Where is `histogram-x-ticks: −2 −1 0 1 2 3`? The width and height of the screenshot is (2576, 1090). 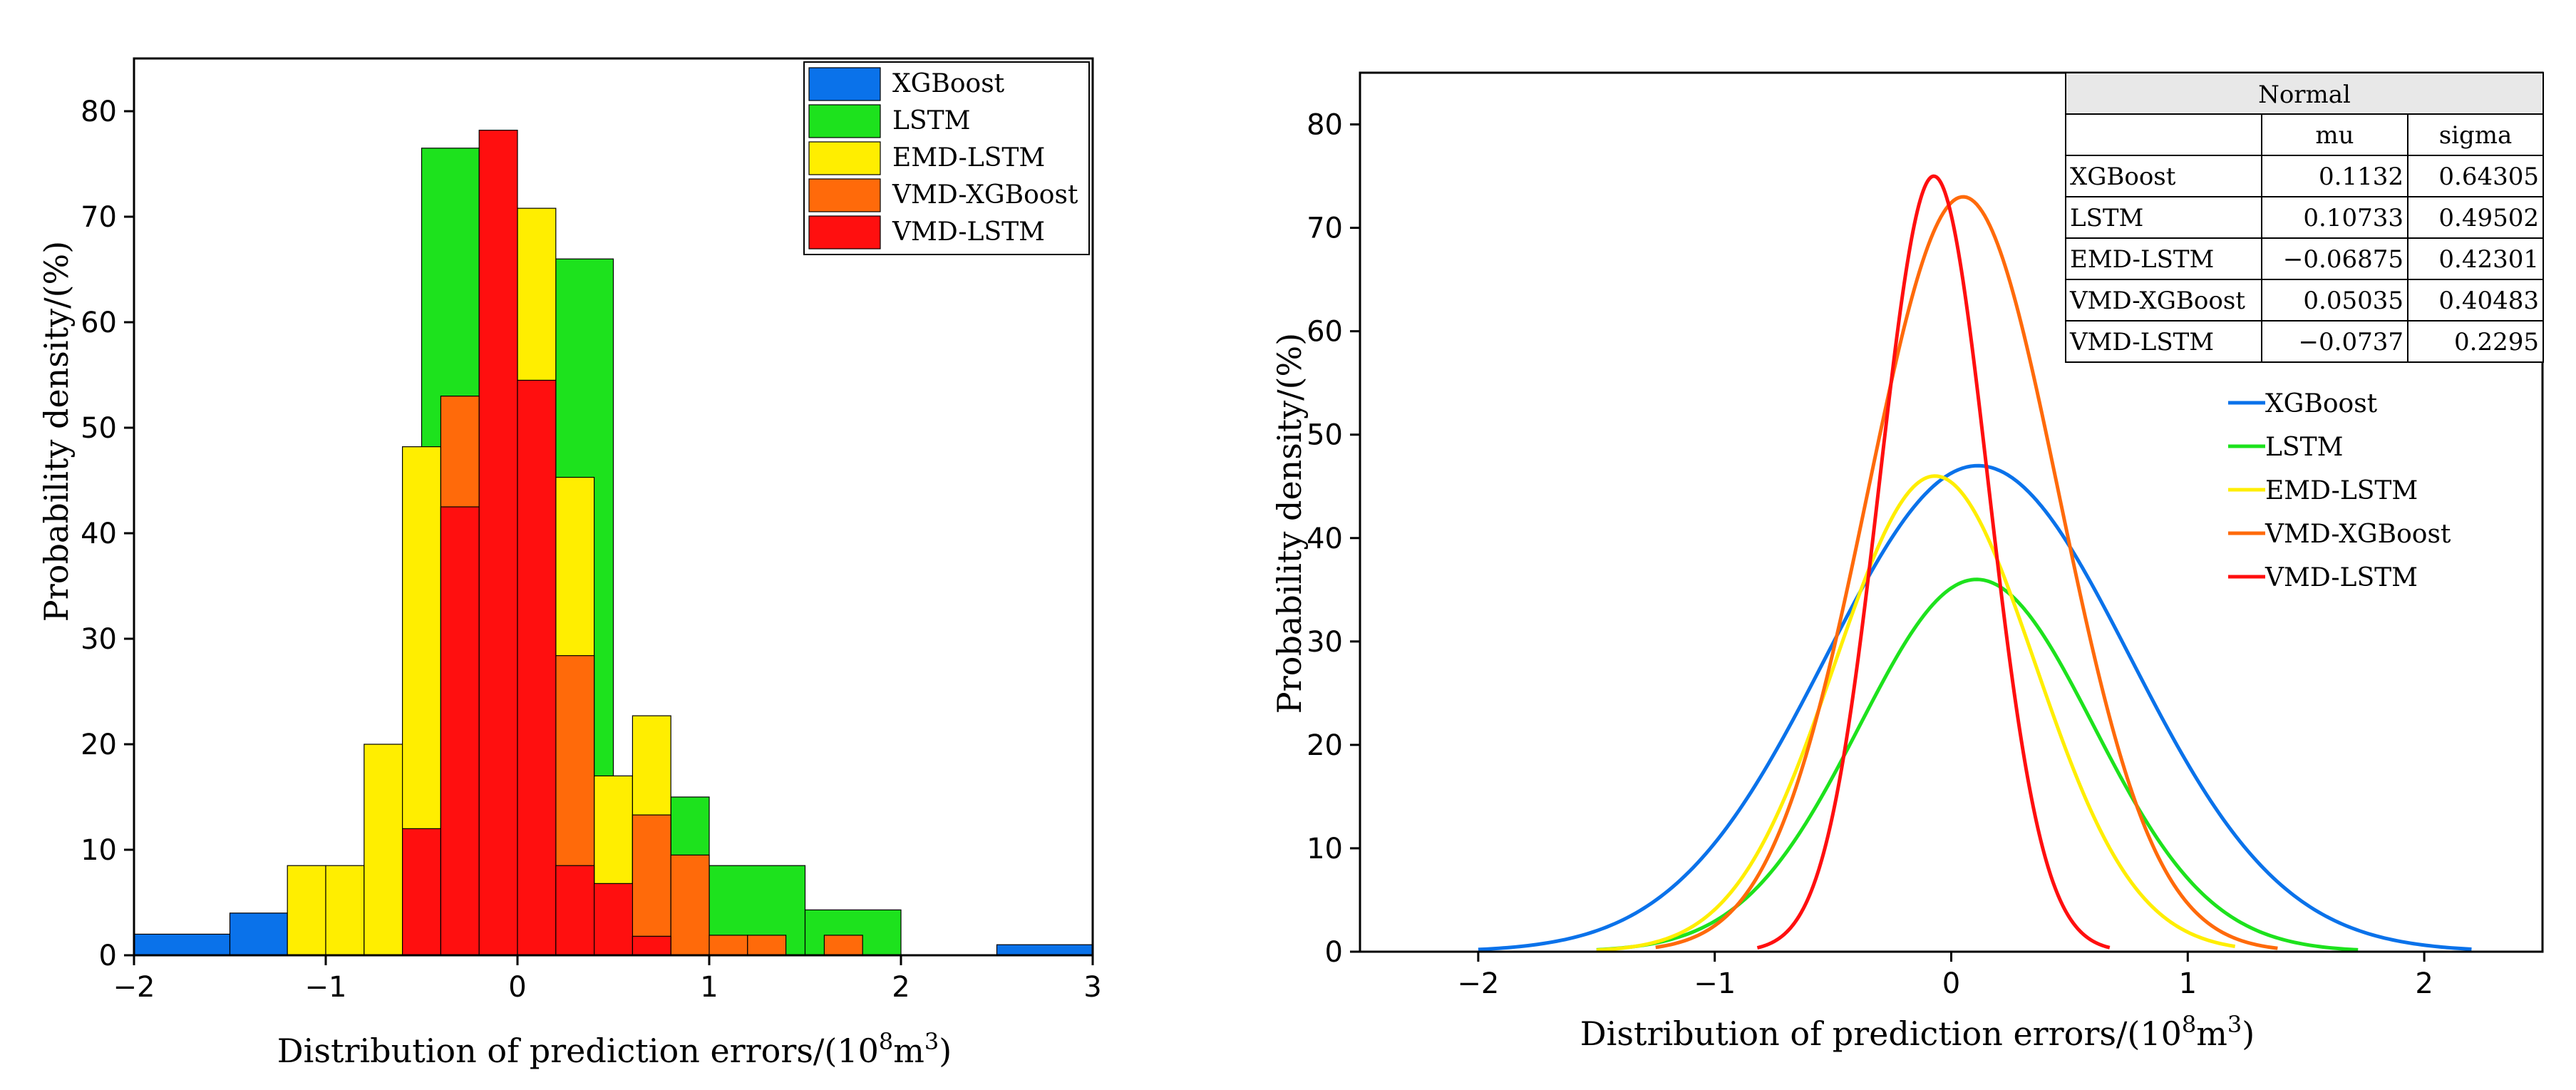
histogram-x-ticks: −2 −1 0 1 2 3 is located at coordinates (607, 979).